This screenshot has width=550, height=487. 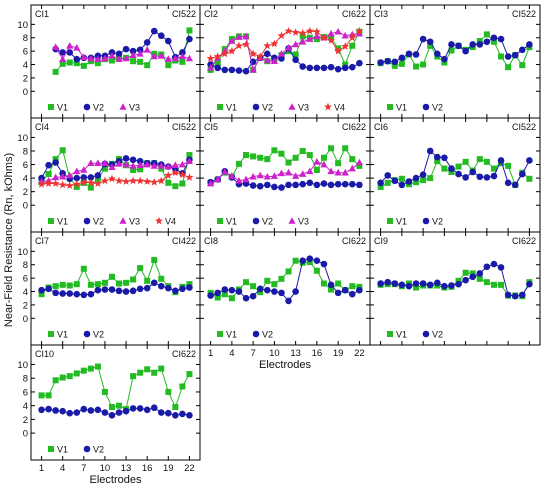 What do you see at coordinates (210, 353) in the screenshot?
I see `x-tick-label: 1` at bounding box center [210, 353].